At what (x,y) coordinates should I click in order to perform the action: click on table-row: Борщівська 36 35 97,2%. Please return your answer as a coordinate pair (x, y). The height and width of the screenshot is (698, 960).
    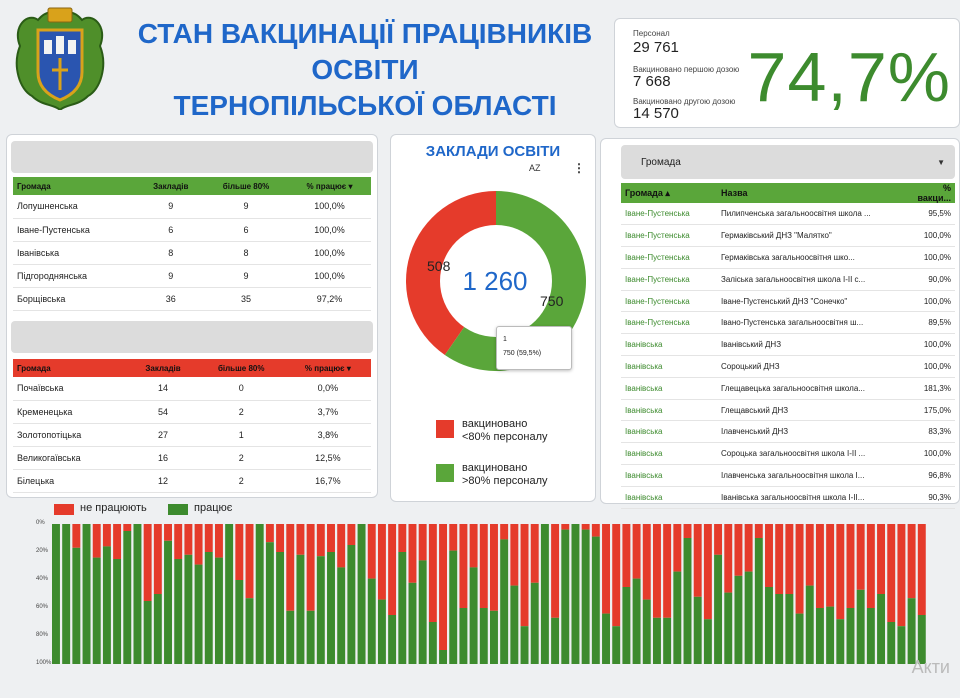
    Looking at the image, I should click on (192, 299).